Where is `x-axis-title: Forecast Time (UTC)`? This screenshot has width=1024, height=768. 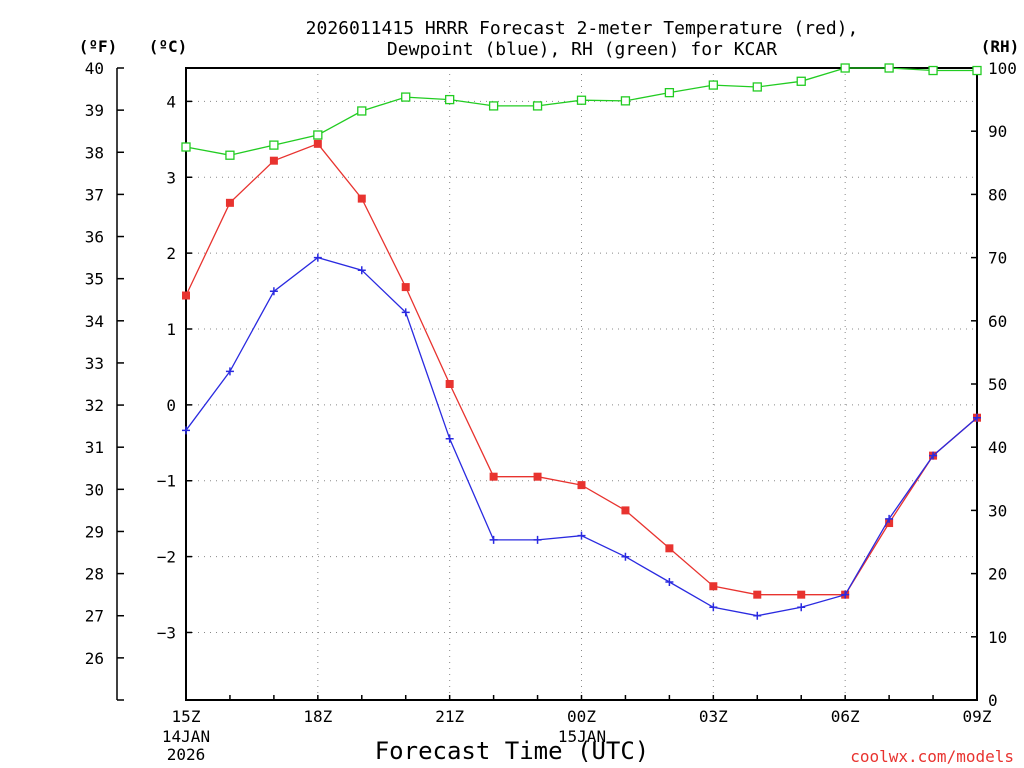
x-axis-title: Forecast Time (UTC) is located at coordinates (512, 751).